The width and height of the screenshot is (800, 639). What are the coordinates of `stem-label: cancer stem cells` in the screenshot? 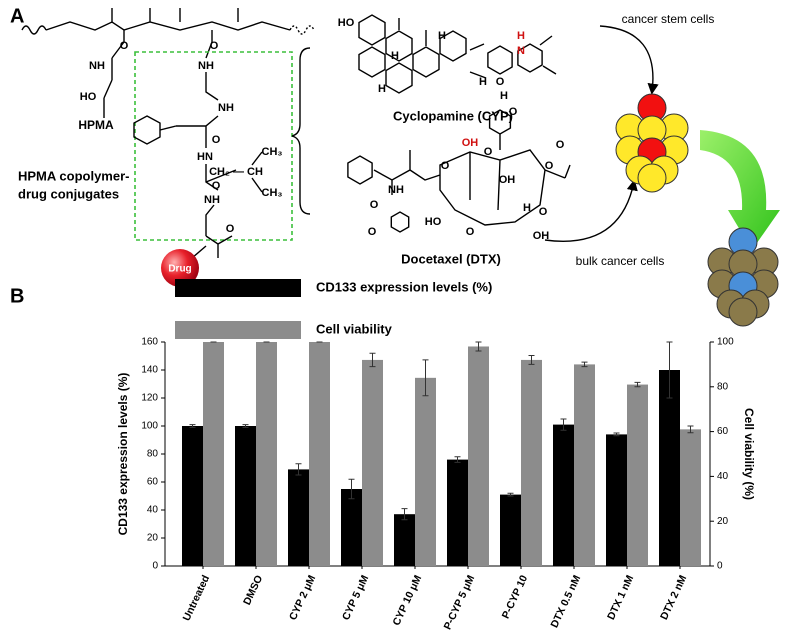 It's located at (668, 19).